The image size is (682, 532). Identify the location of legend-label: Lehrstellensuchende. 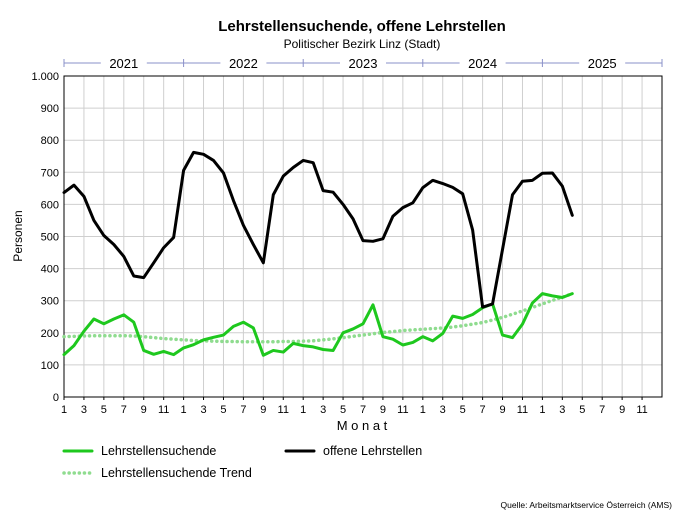
(158, 451).